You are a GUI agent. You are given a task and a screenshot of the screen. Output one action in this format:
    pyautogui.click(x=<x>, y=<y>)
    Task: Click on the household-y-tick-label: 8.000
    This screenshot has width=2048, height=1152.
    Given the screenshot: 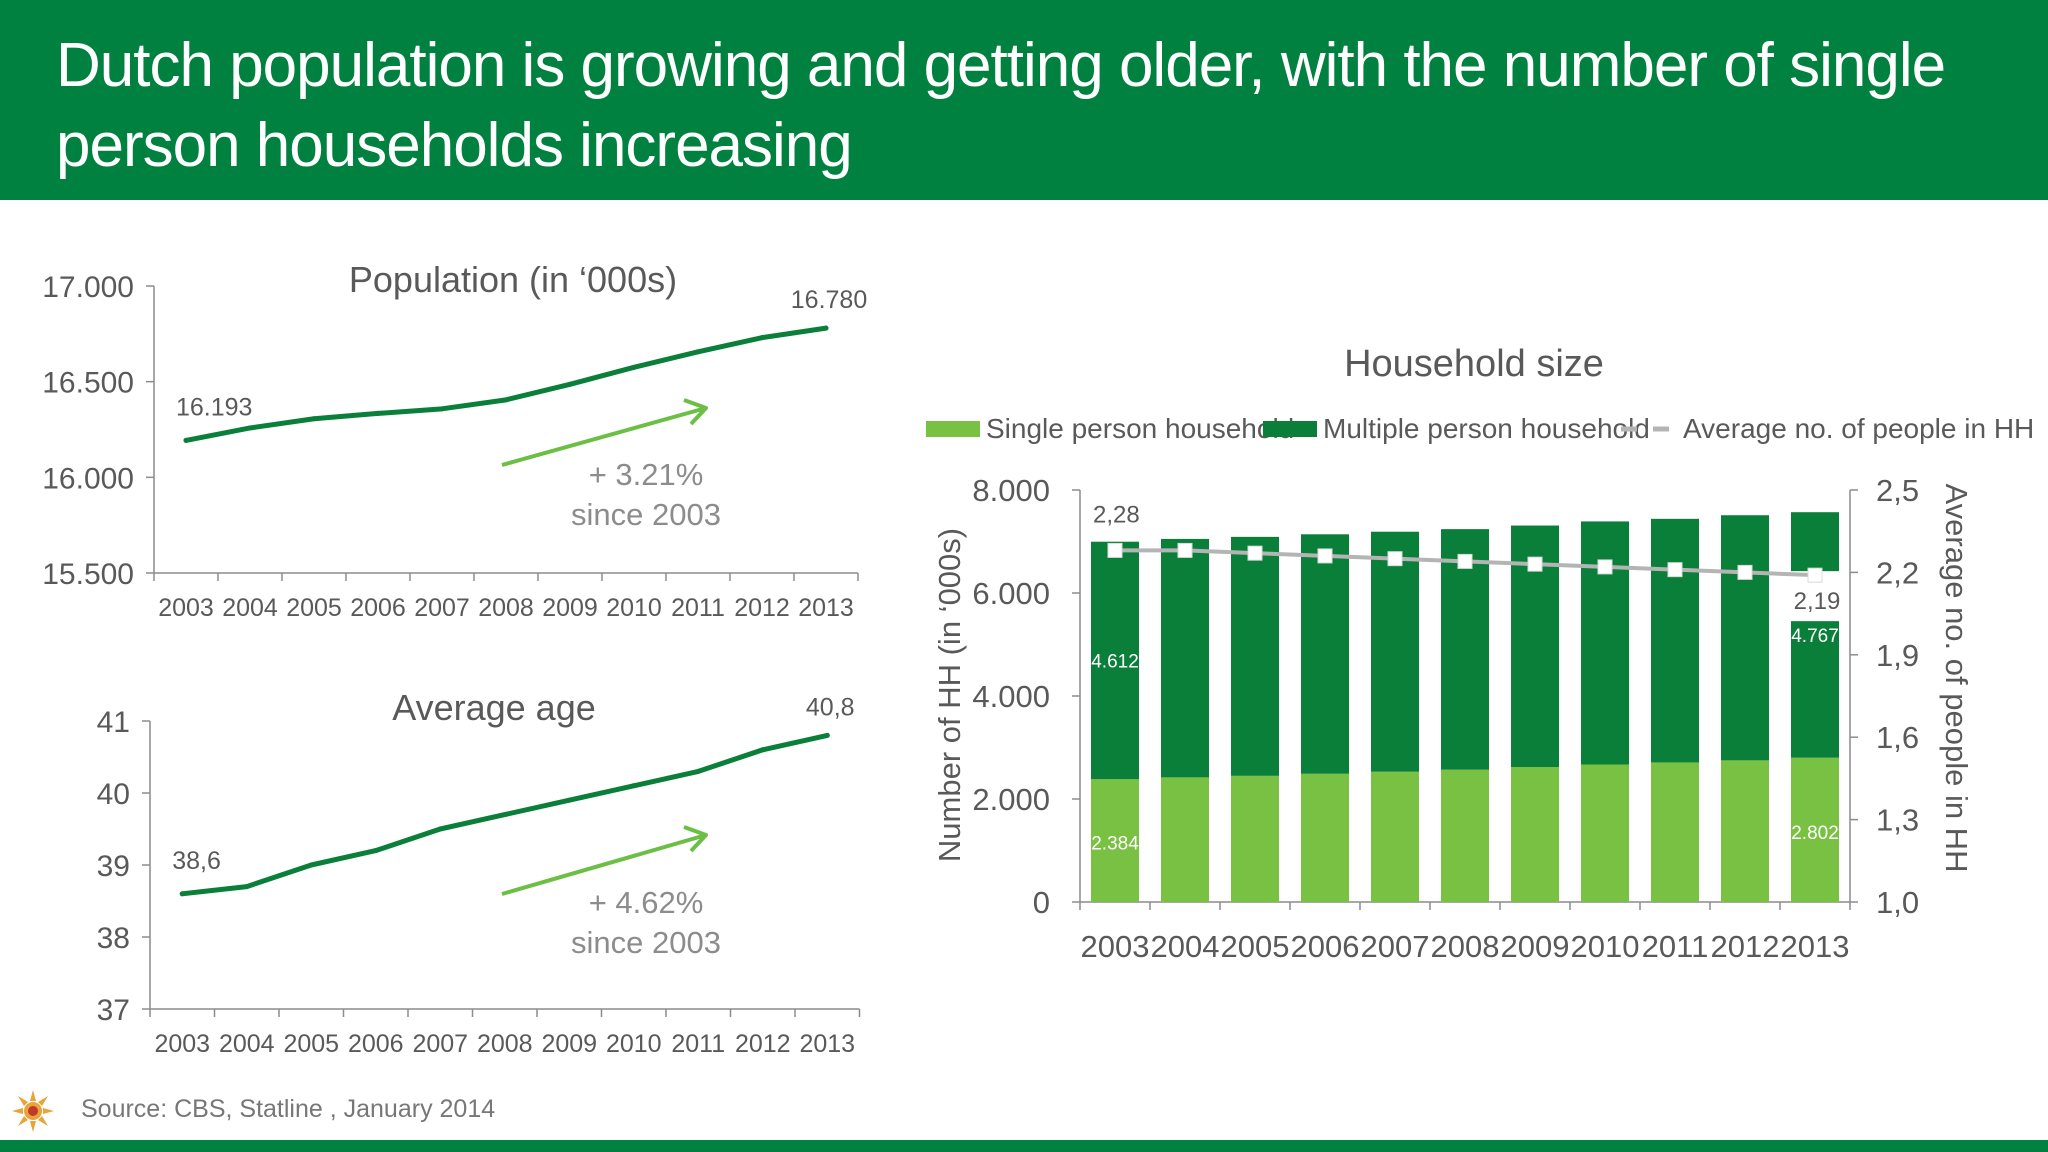 What is the action you would take?
    pyautogui.click(x=1011, y=490)
    